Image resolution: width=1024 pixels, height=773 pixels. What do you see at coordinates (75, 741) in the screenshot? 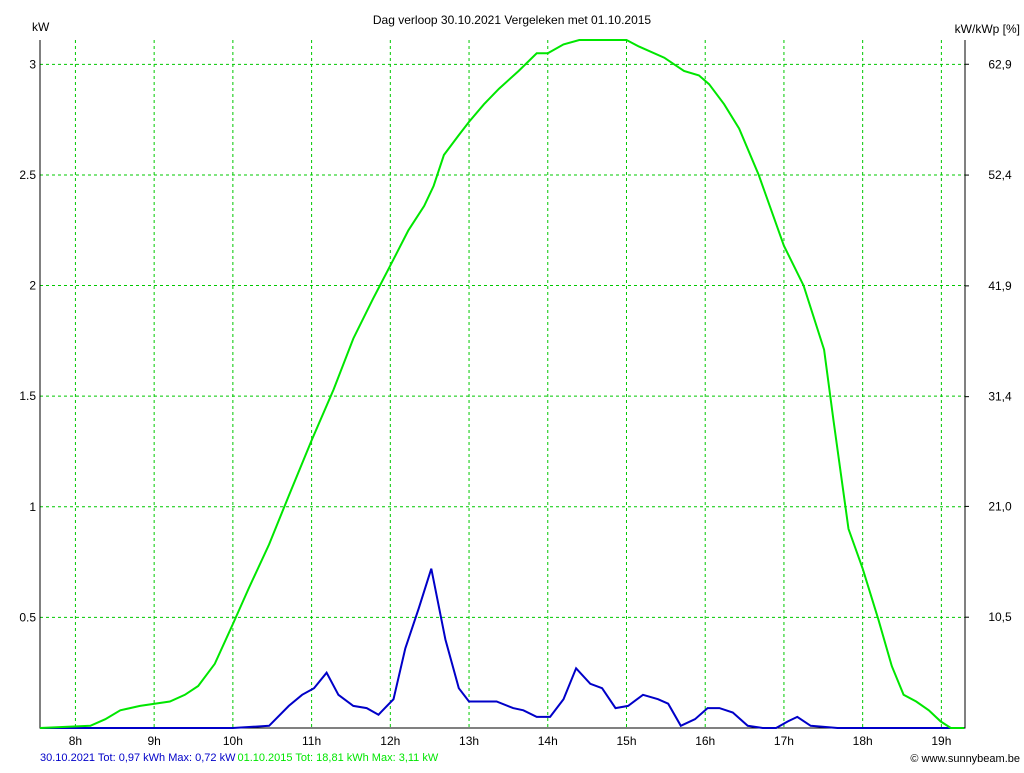
I see `x-tick-label: 8h` at bounding box center [75, 741].